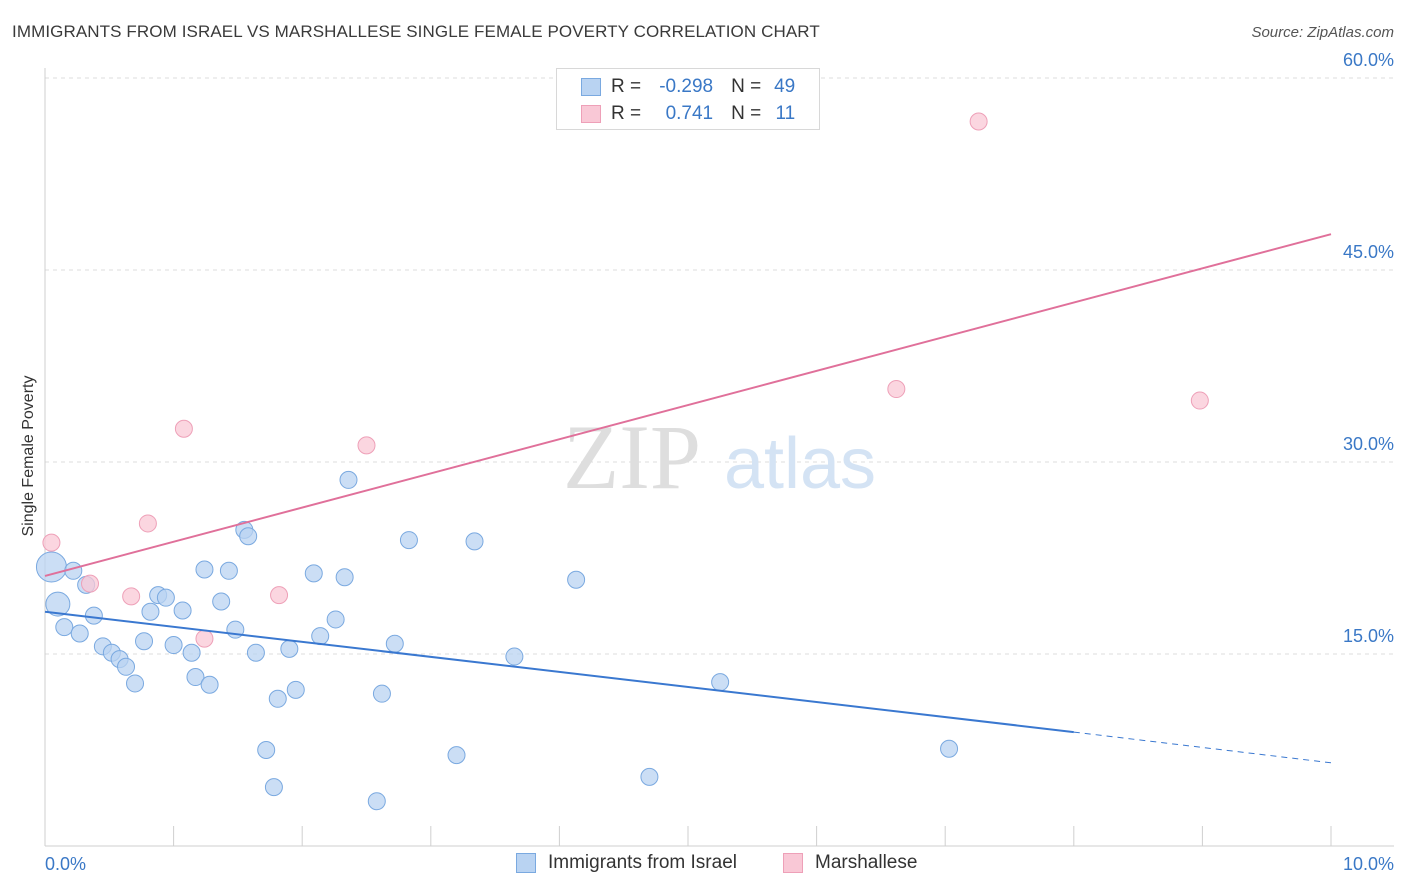 The height and width of the screenshot is (892, 1406). I want to click on watermark-zip: ZIP, so click(632, 457).